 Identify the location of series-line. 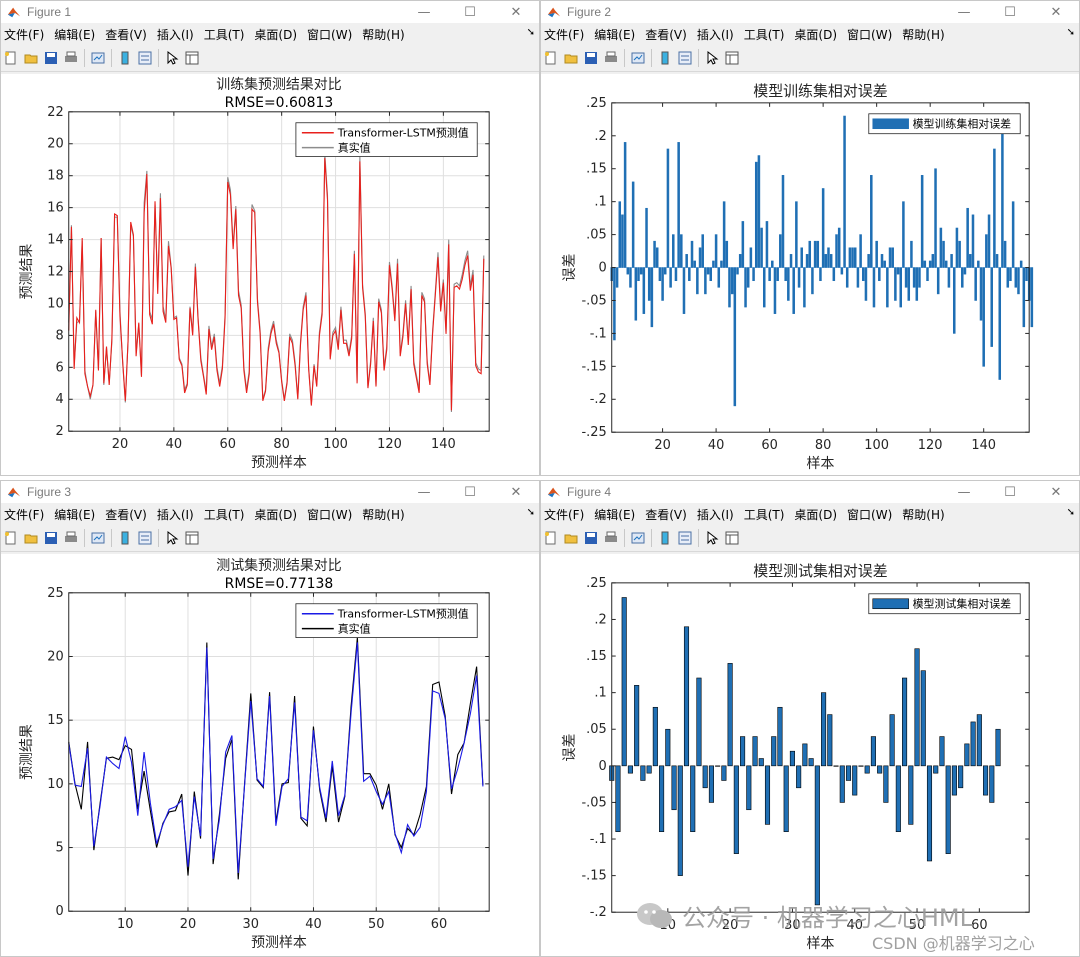
(276, 758).